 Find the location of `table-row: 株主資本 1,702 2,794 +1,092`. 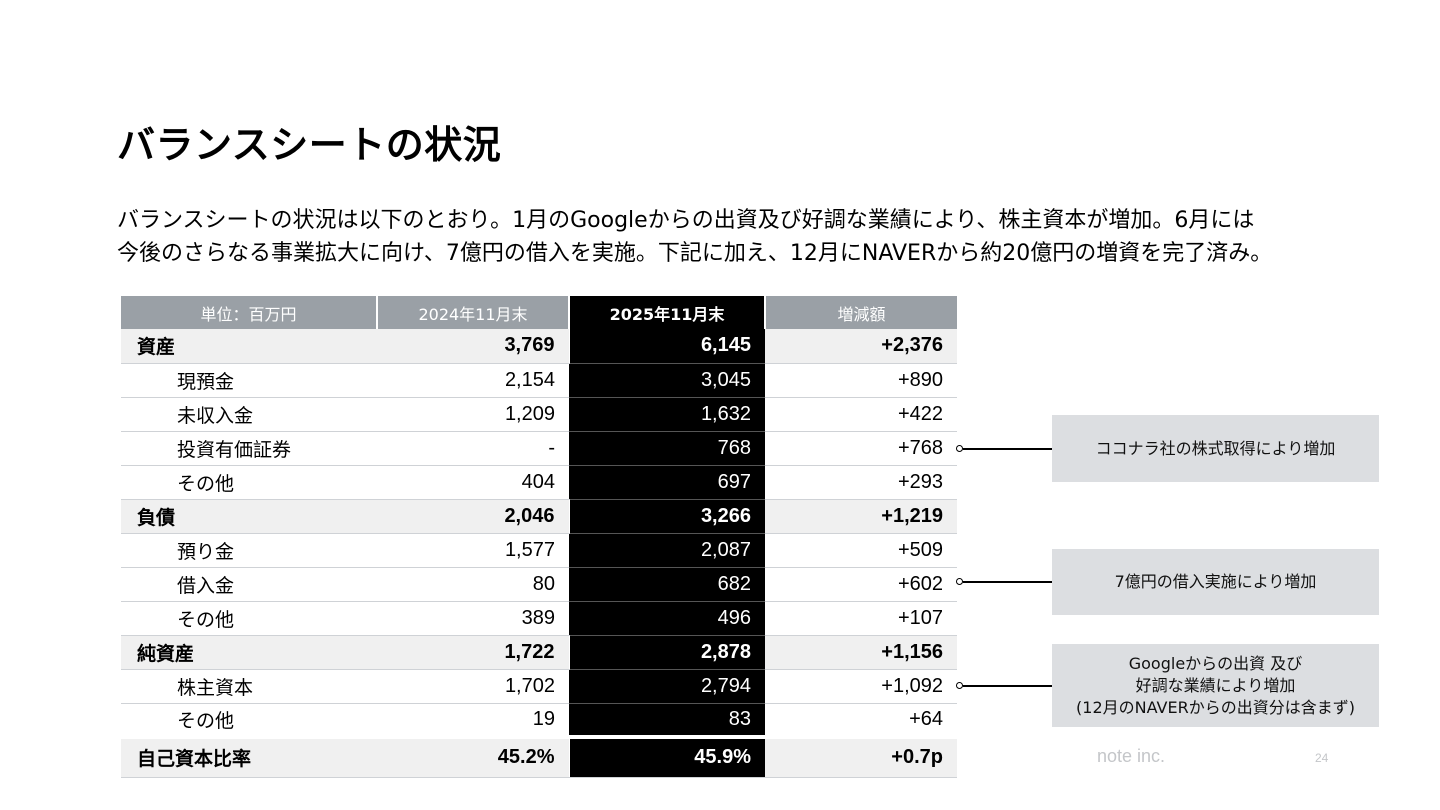

table-row: 株主資本 1,702 2,794 +1,092 is located at coordinates (539, 686).